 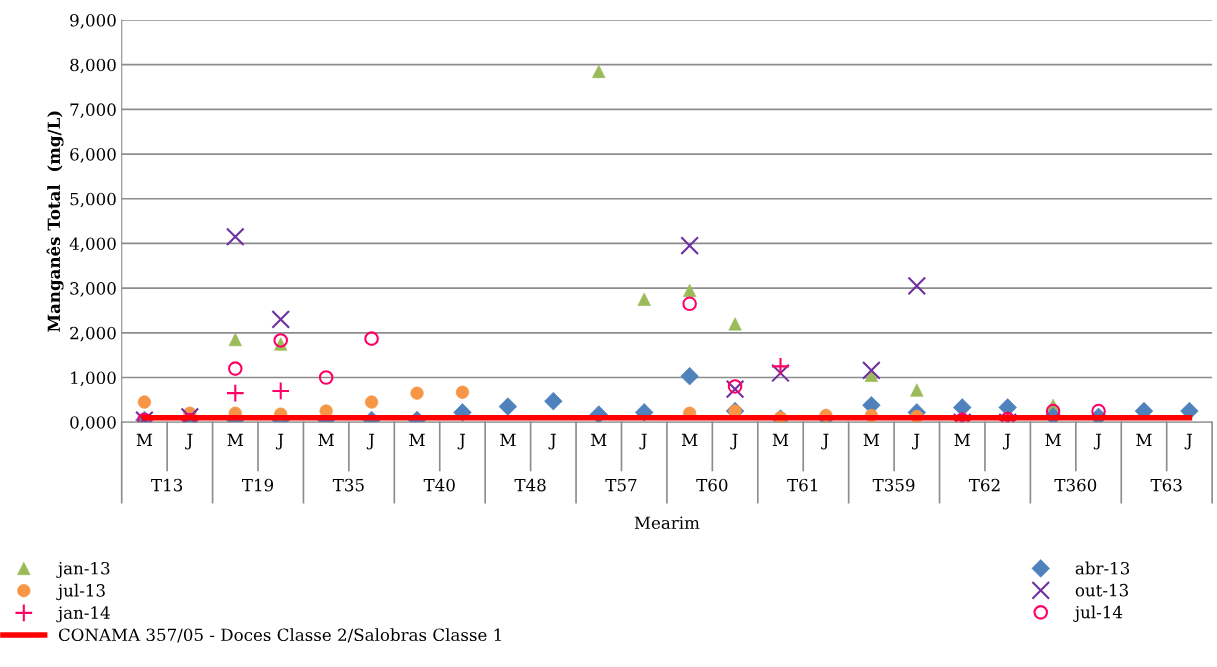 I want to click on y-tick-label: 6,000, so click(x=93, y=155).